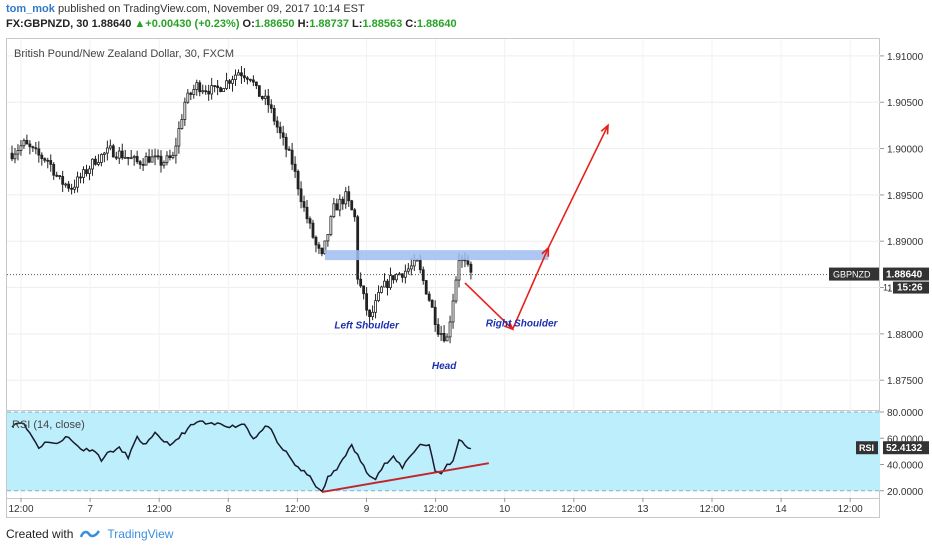 The height and width of the screenshot is (550, 932). Describe the element at coordinates (905, 466) in the screenshot. I see `rsi-tick-label: 40.0000` at that location.